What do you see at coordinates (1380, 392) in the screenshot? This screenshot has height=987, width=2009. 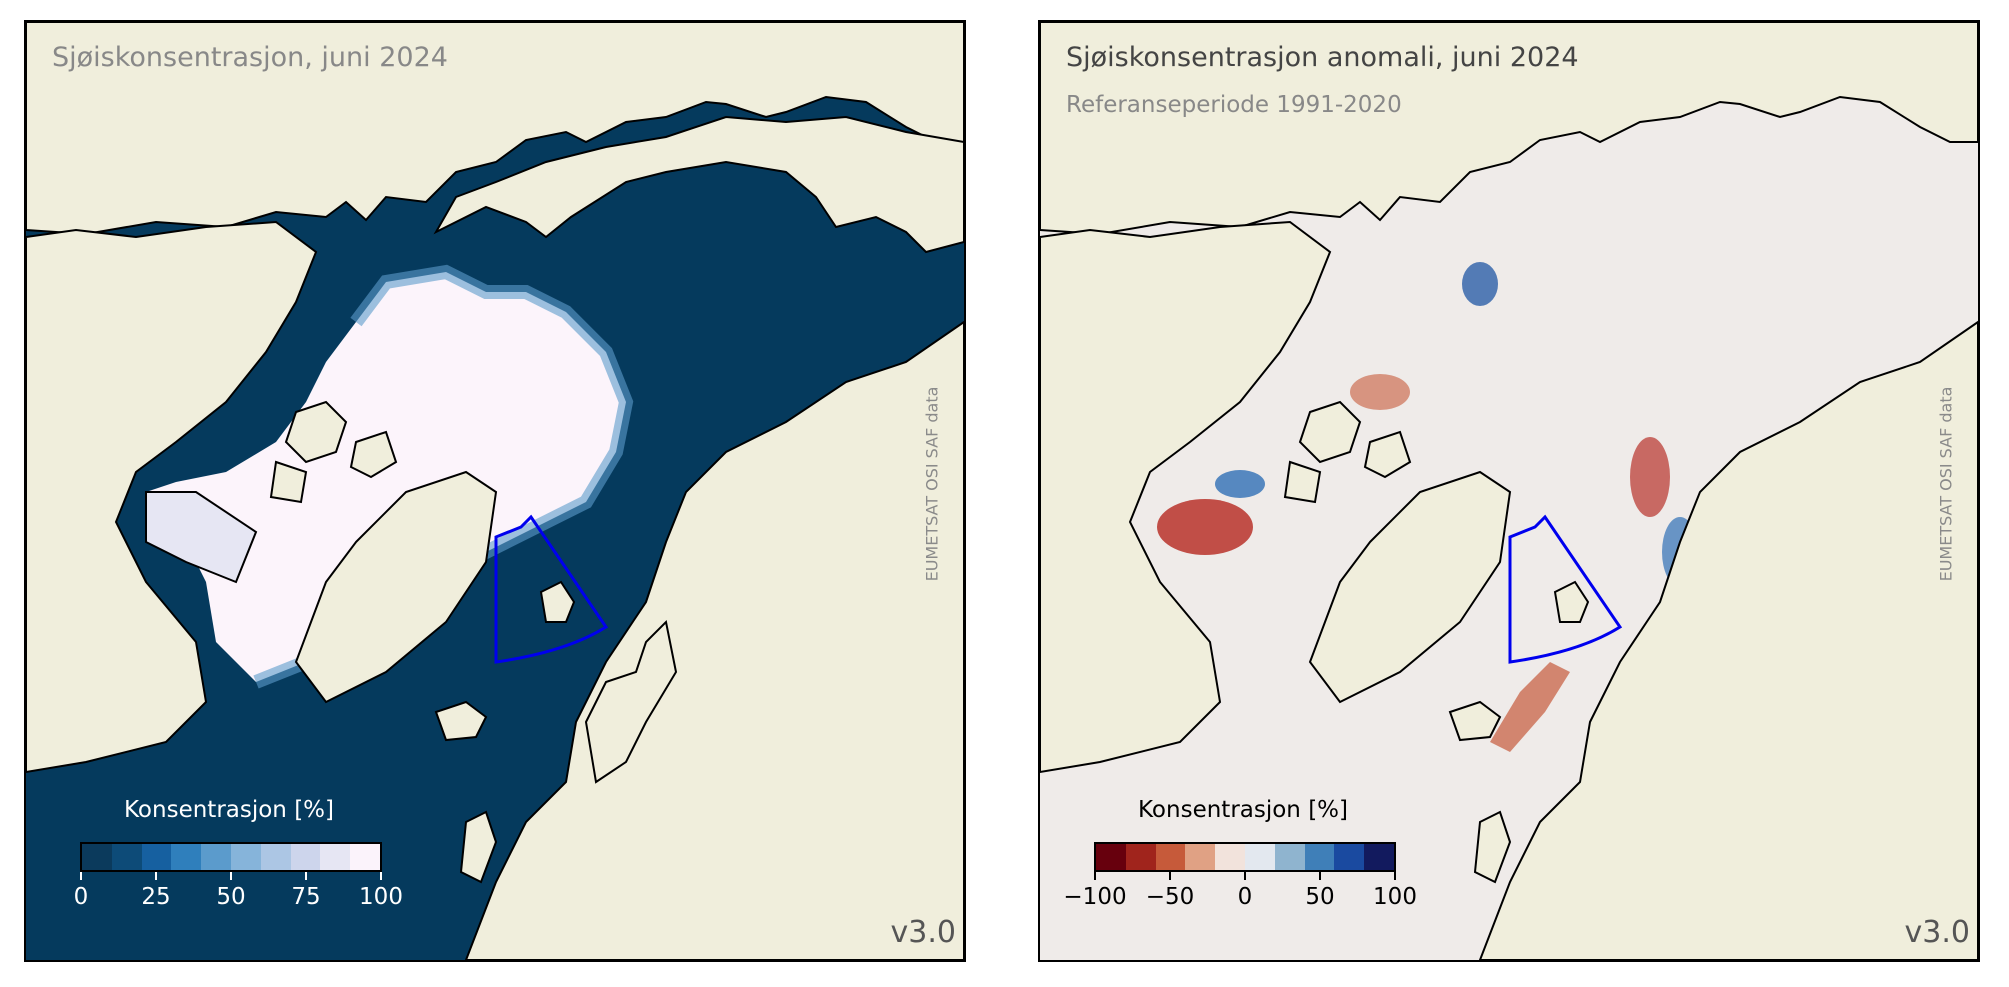 I see `negative-anomaly-beaufort` at bounding box center [1380, 392].